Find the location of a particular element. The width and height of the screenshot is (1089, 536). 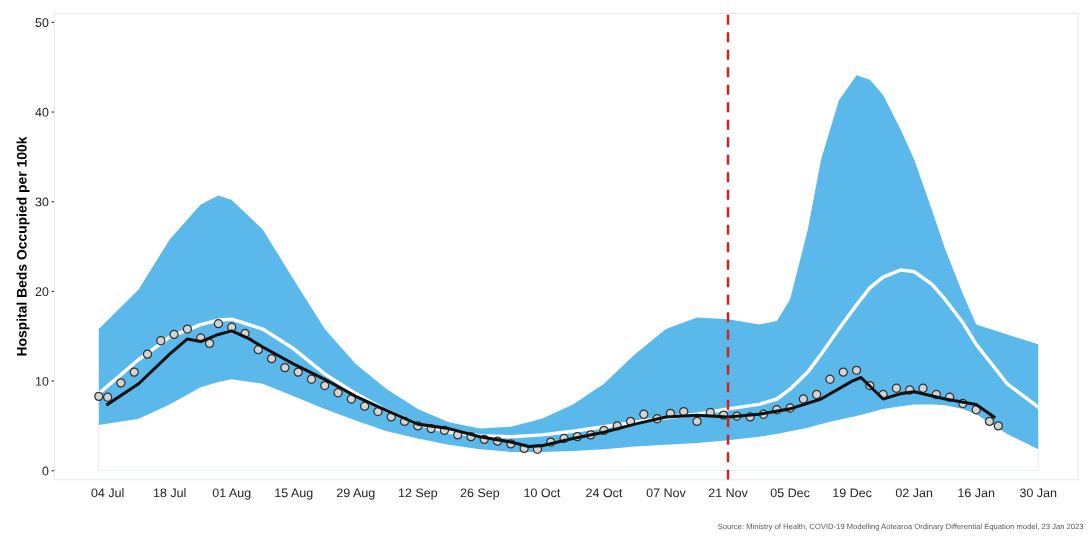

y-axis-title: Hospital Beds Occupied per 100k is located at coordinates (23, 246).